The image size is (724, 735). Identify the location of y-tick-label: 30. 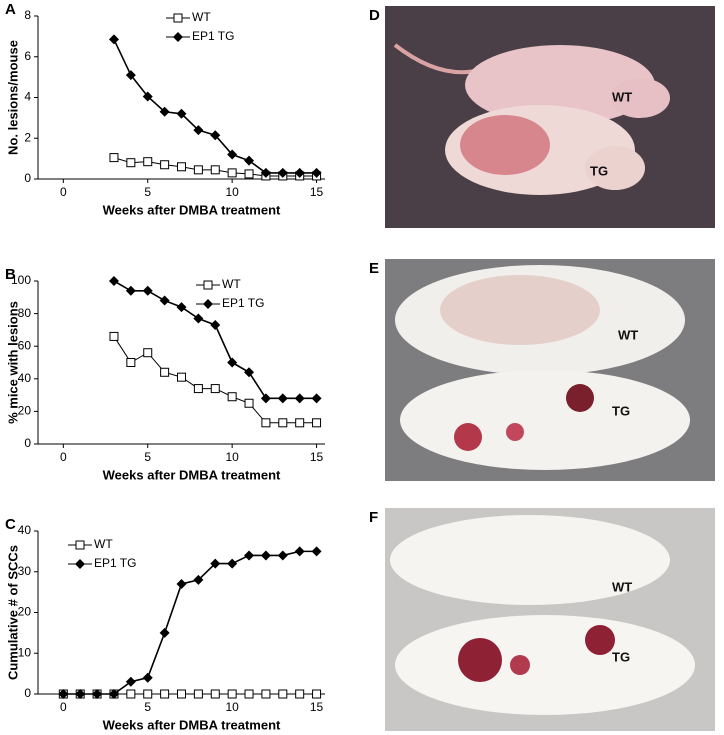
(25, 571).